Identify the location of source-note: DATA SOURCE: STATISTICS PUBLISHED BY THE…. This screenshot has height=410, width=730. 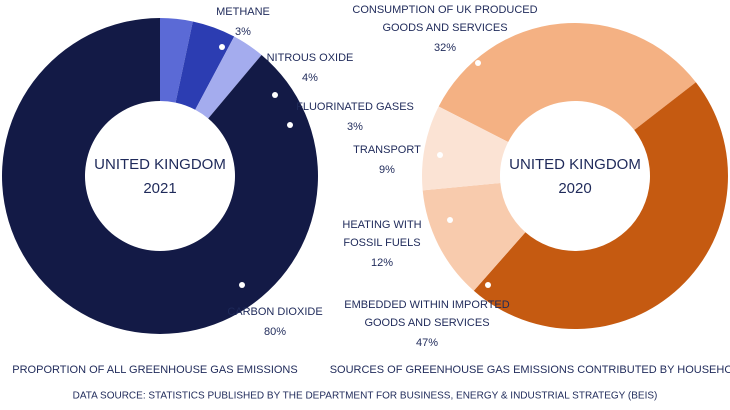
(365, 396).